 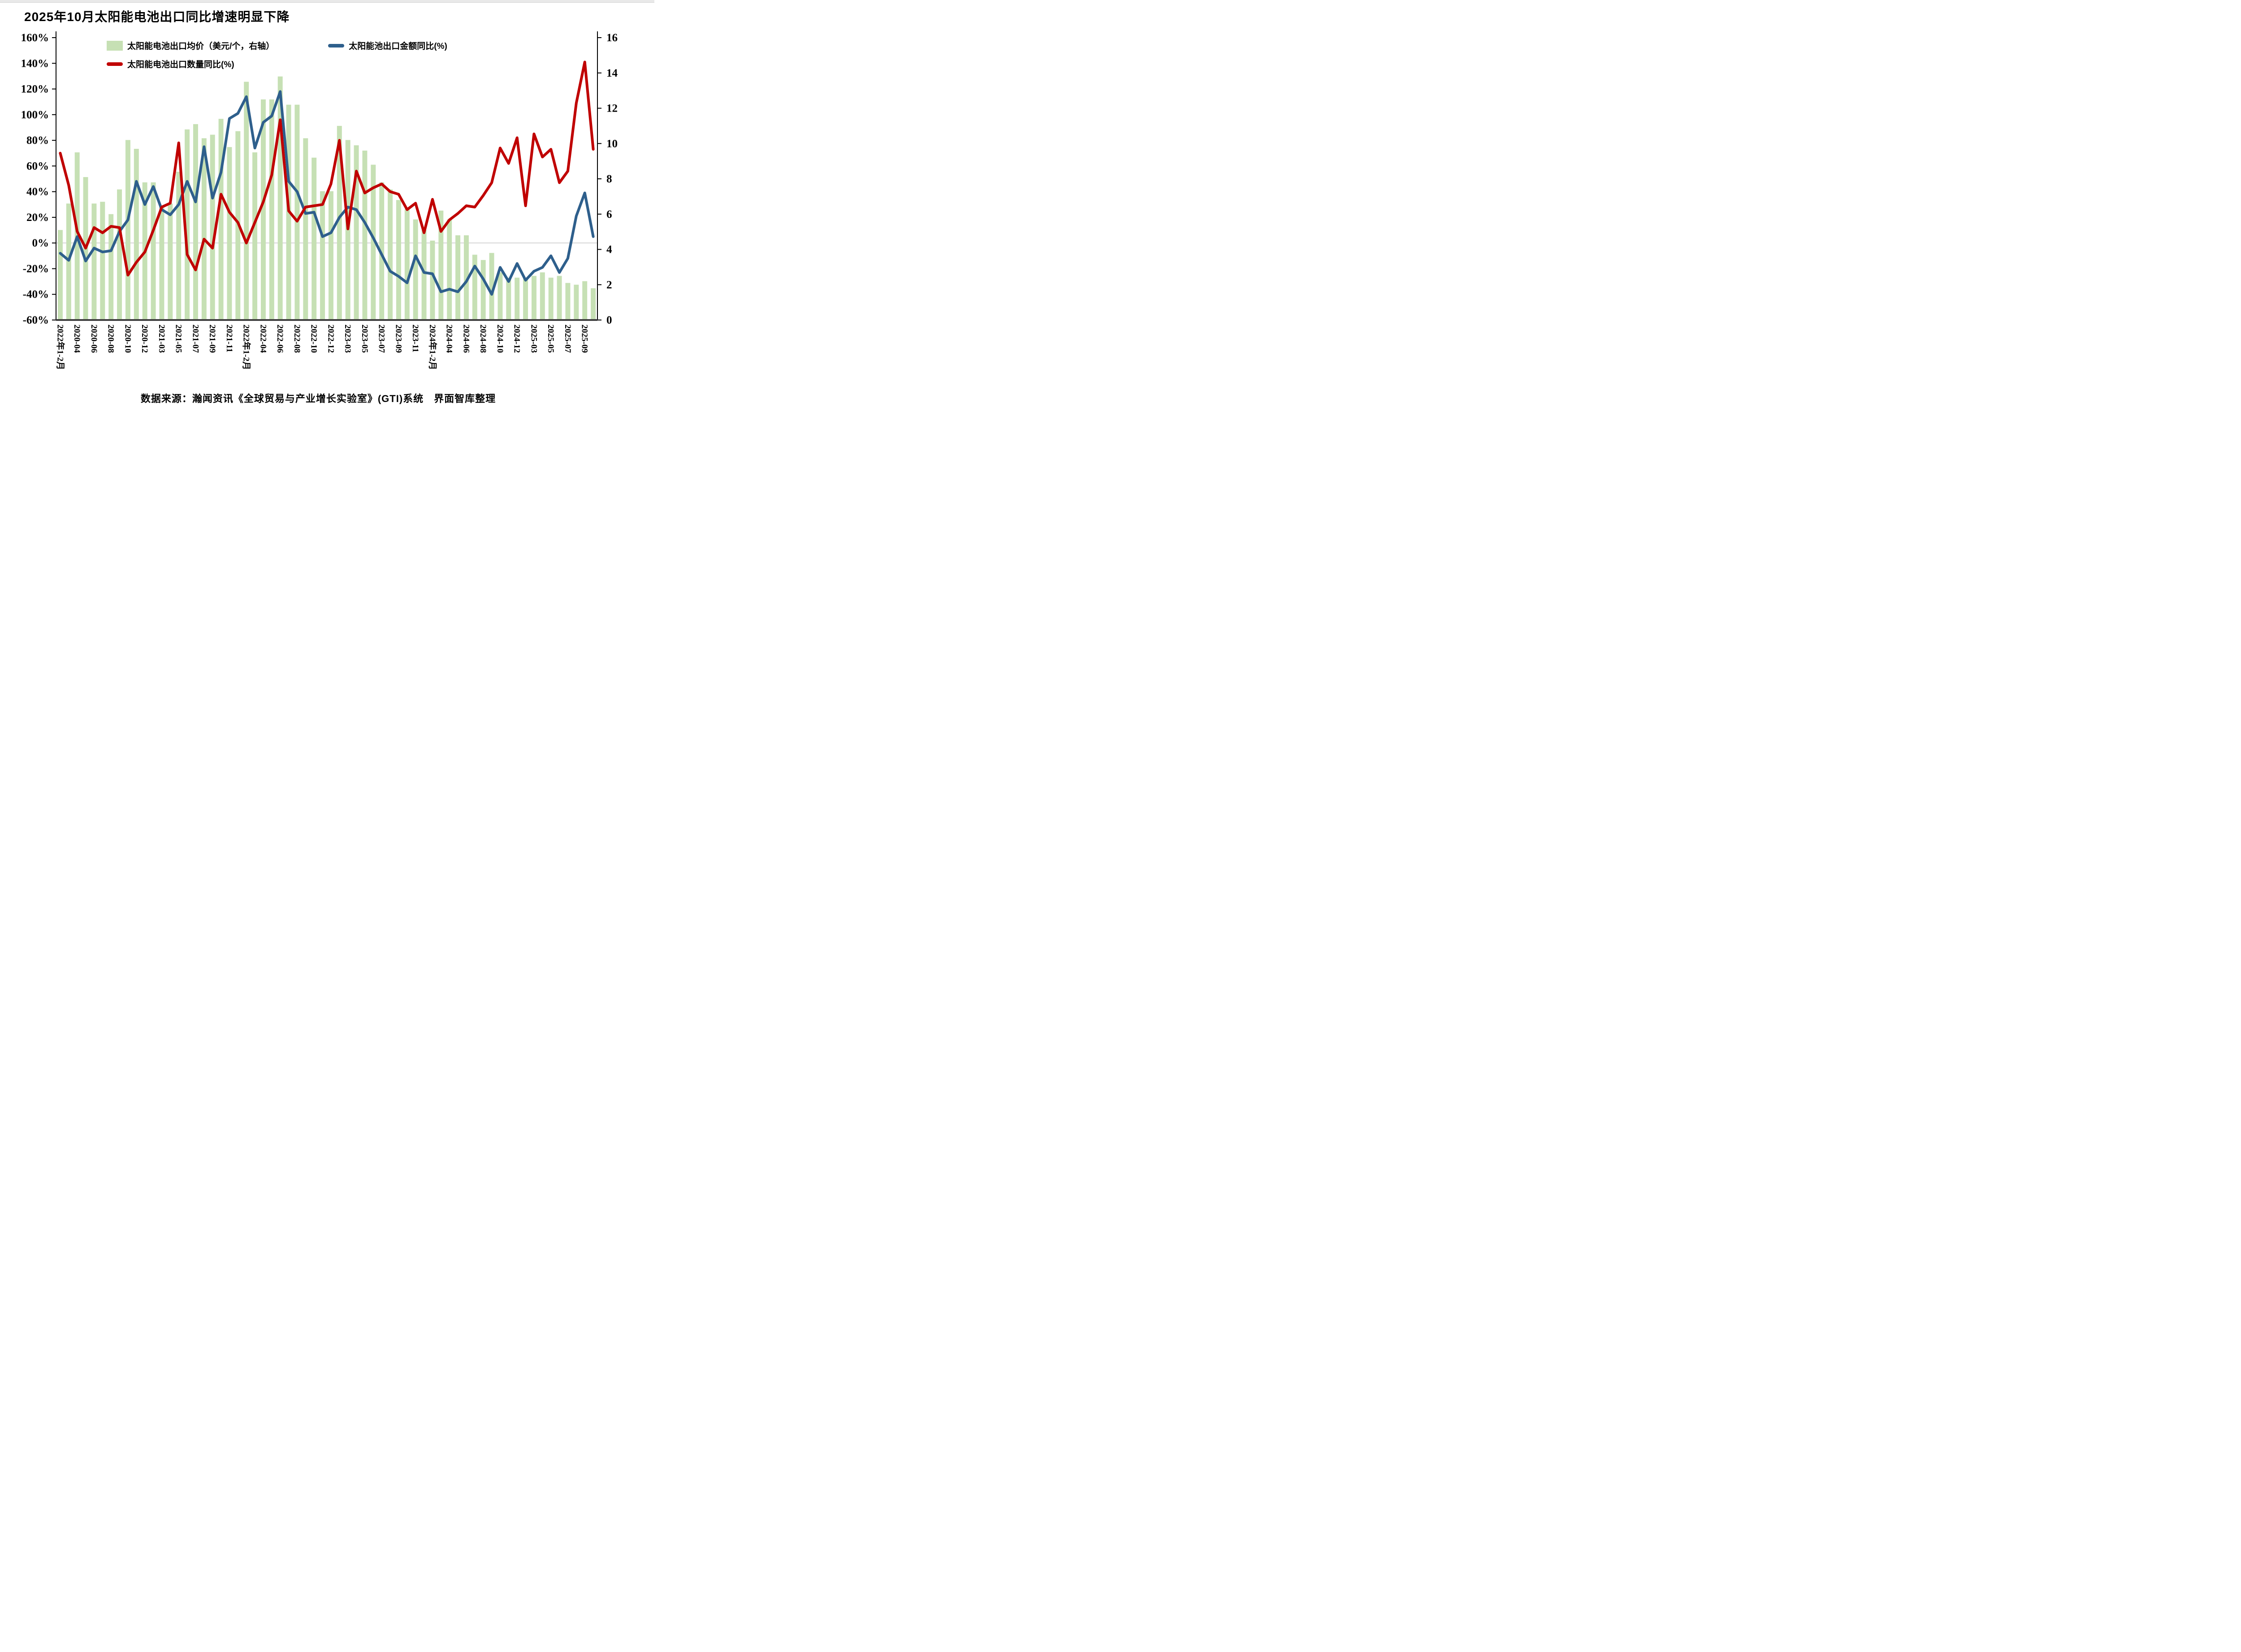 I want to click on x-axis-label: 2020-08, so click(x=111, y=338).